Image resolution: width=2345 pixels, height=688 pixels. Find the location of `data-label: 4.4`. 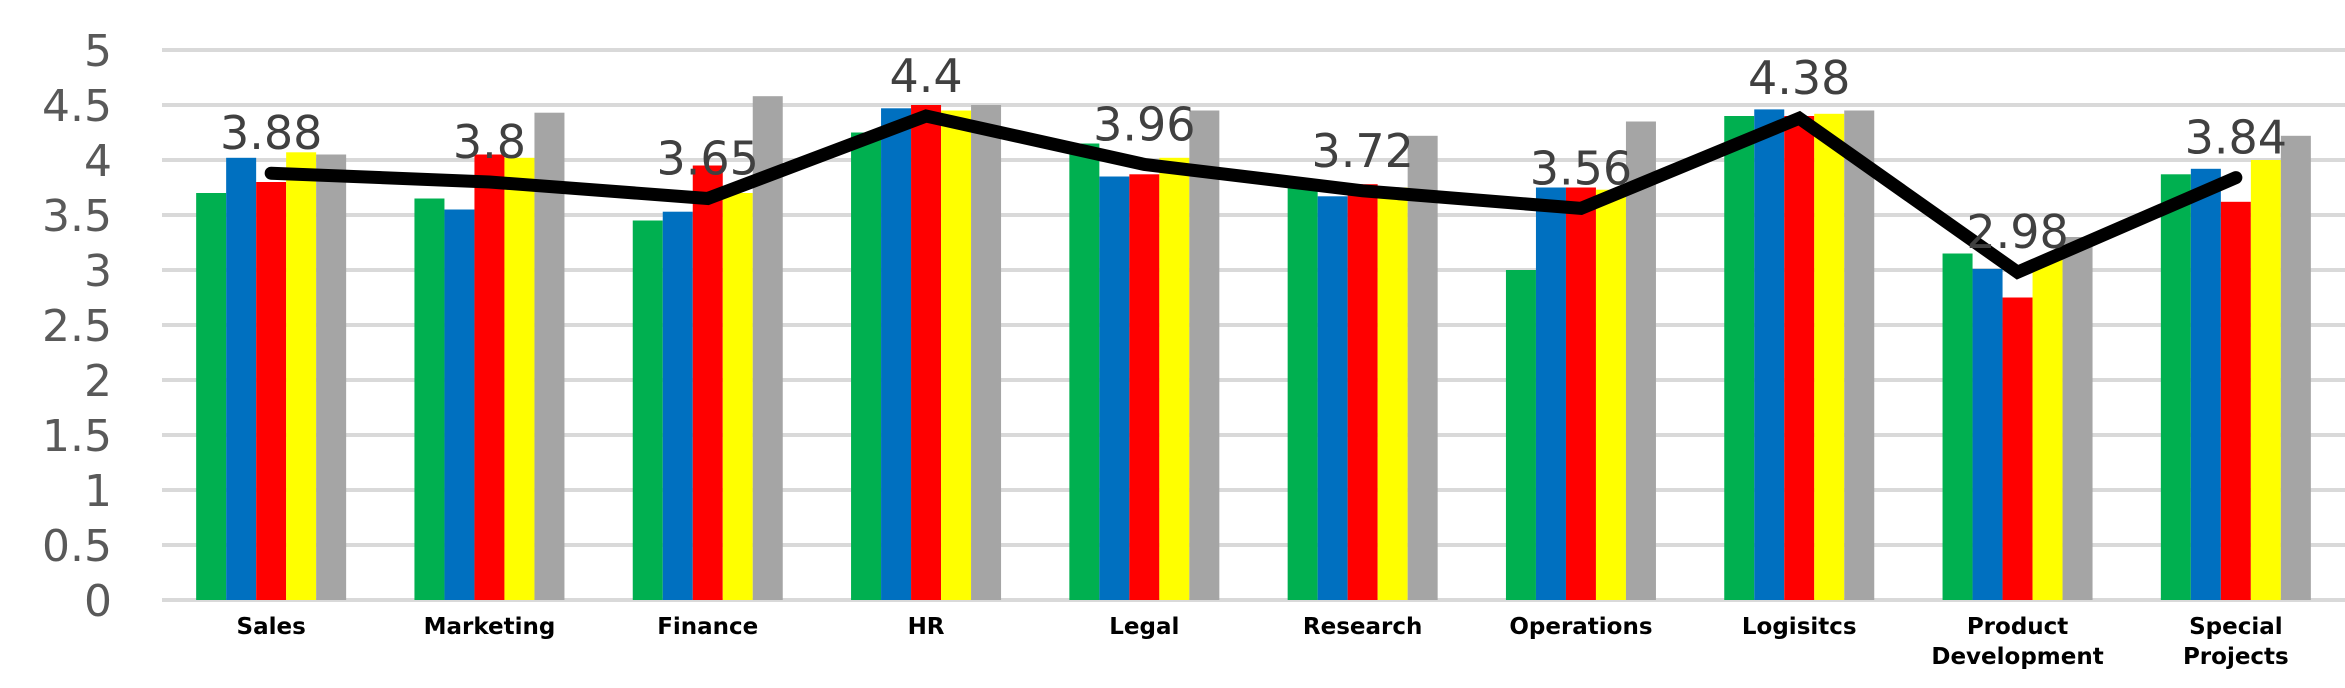

data-label: 4.4 is located at coordinates (925, 76).